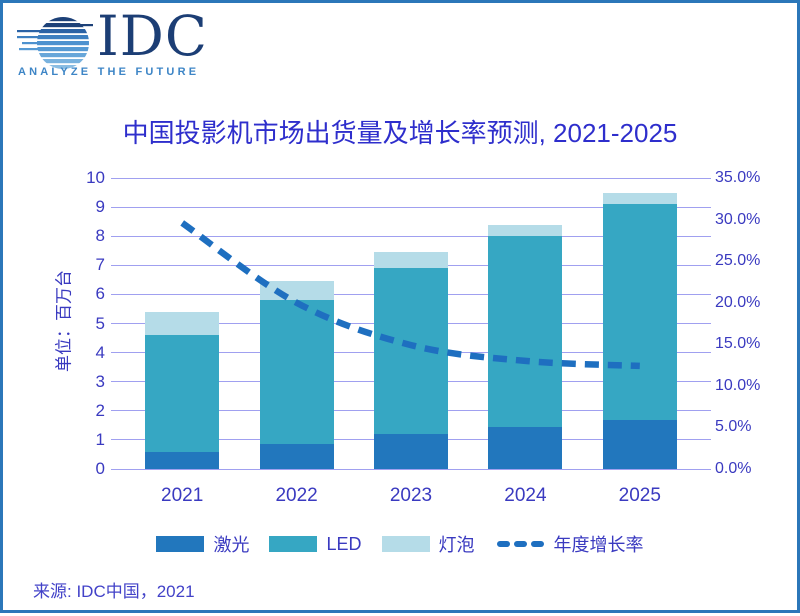 Image resolution: width=800 pixels, height=616 pixels. What do you see at coordinates (411, 351) in the screenshot?
I see `bar-segment-2023-LED` at bounding box center [411, 351].